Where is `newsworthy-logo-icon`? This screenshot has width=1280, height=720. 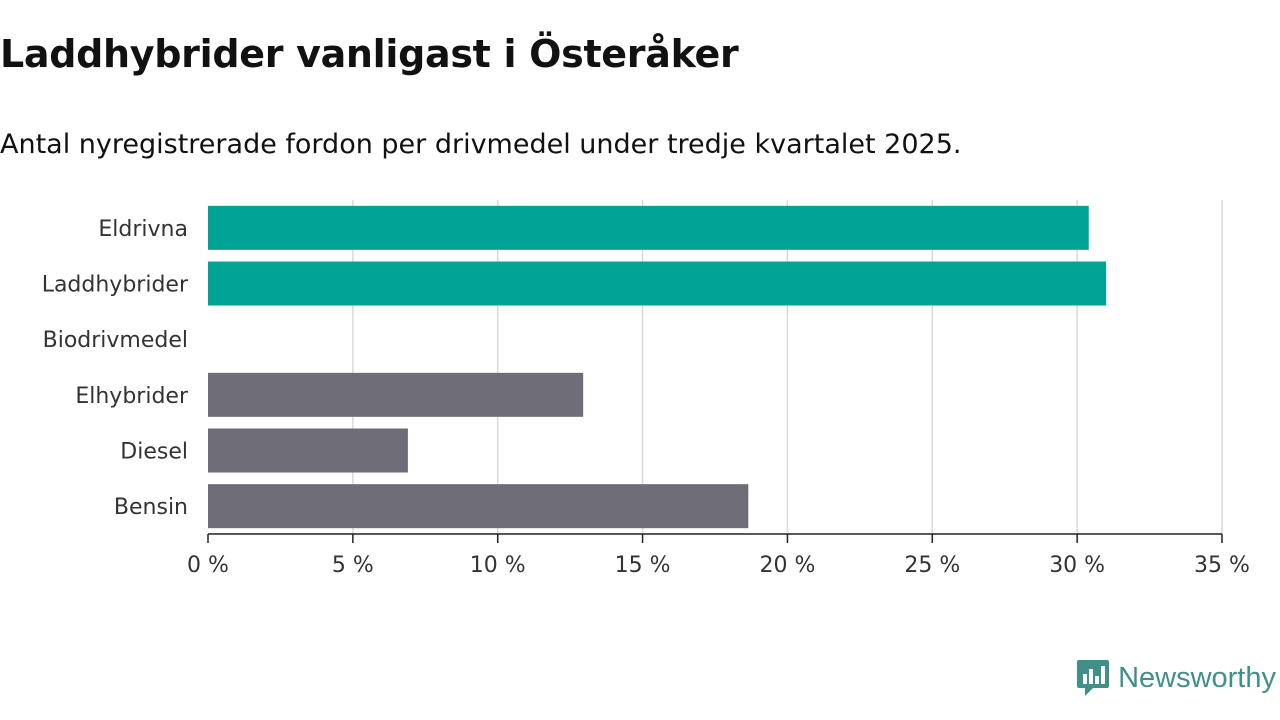
newsworthy-logo-icon is located at coordinates (1093, 678).